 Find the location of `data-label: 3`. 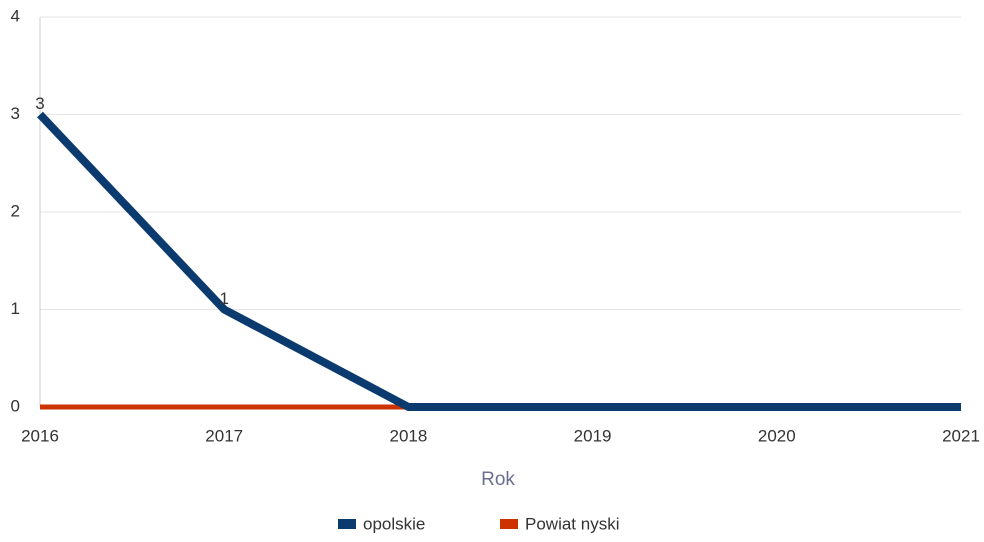

data-label: 3 is located at coordinates (39, 103).